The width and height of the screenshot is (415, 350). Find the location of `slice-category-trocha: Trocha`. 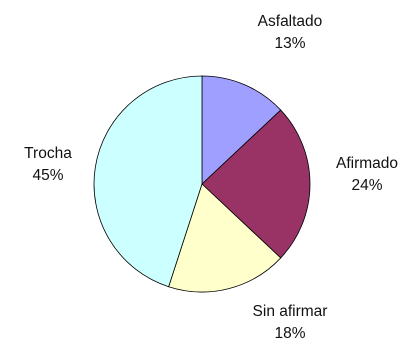

slice-category-trocha: Trocha is located at coordinates (48, 153).